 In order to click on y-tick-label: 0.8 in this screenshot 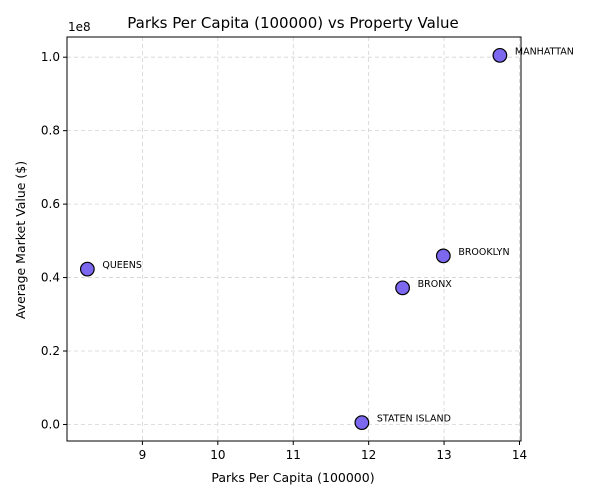, I will do `click(50, 131)`.